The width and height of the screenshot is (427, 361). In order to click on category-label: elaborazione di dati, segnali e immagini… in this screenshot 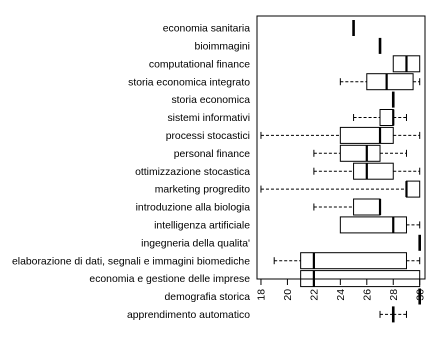, I will do `click(131, 261)`.